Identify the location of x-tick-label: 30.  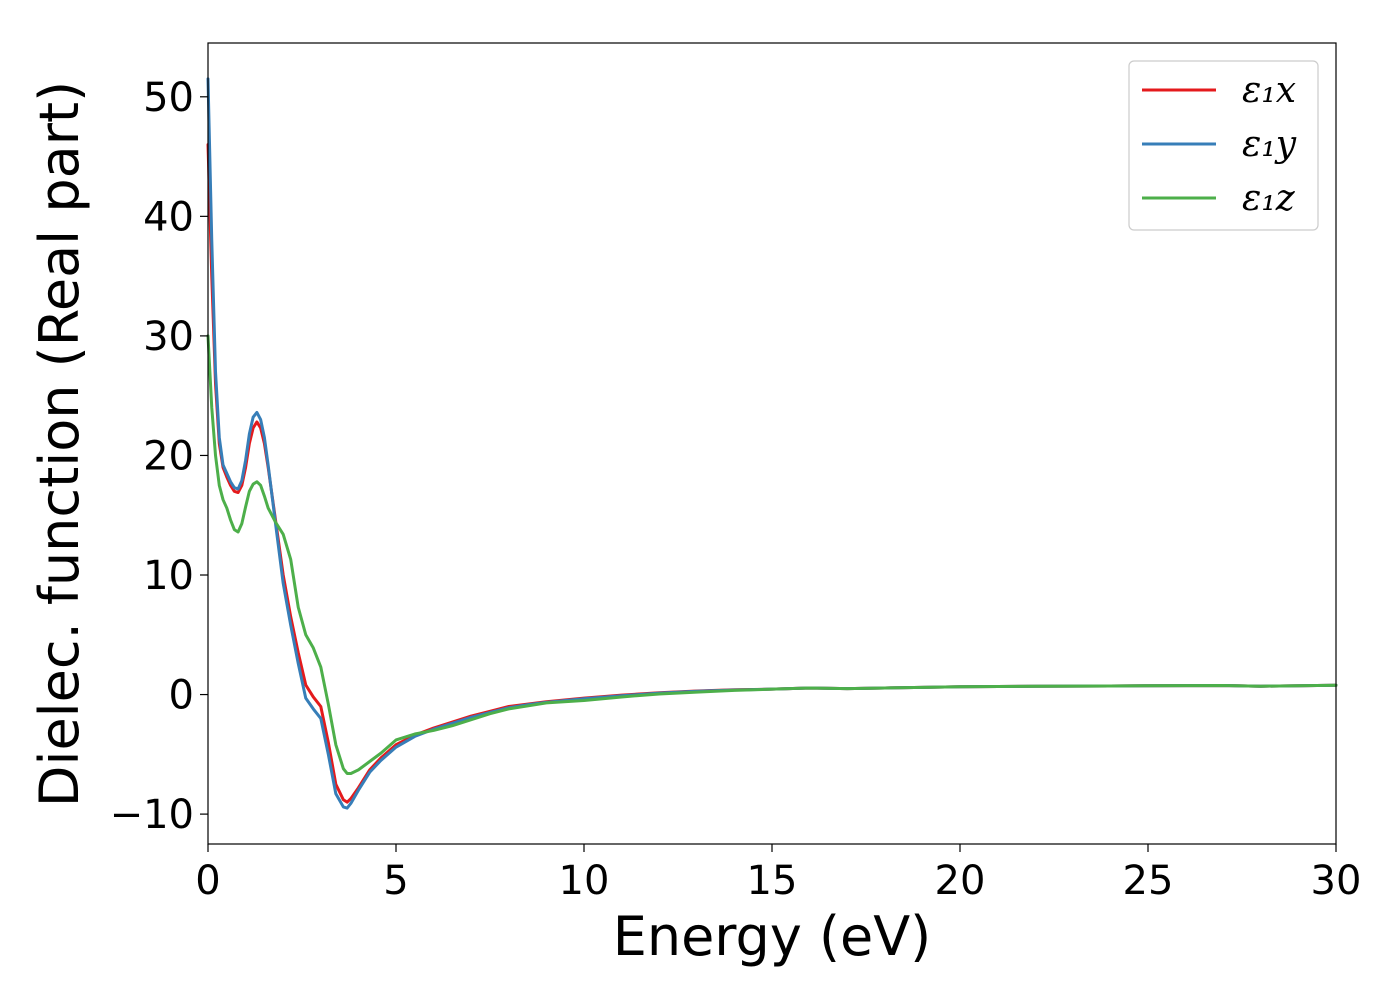
(1336, 881).